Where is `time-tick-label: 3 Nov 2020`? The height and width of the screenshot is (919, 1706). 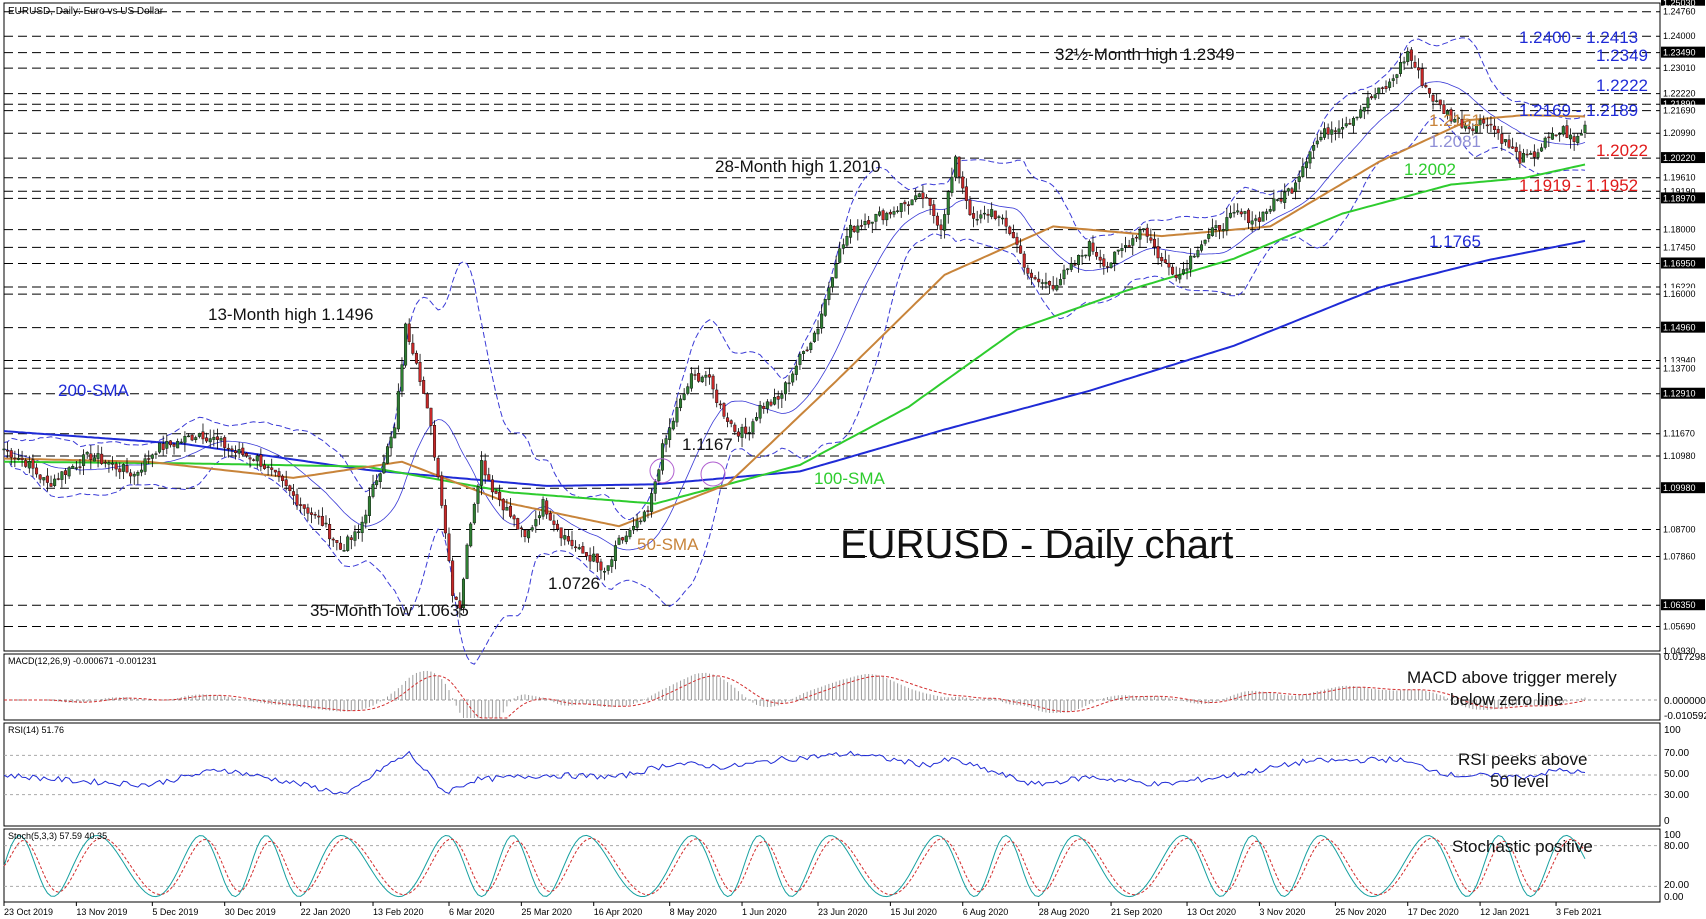 time-tick-label: 3 Nov 2020 is located at coordinates (1282, 912).